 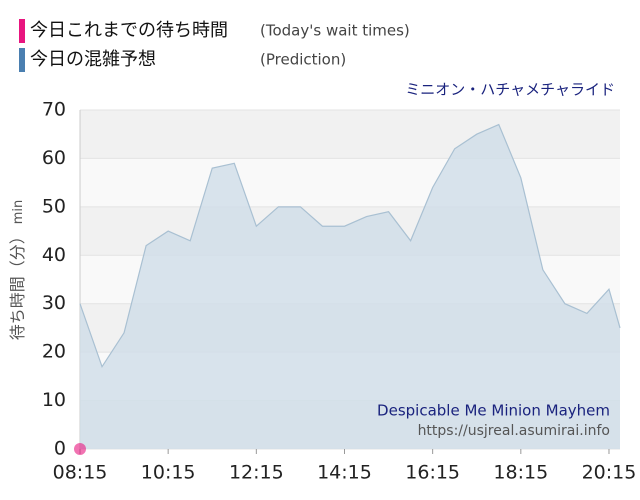 What do you see at coordinates (609, 473) in the screenshot?
I see `x-tick-label: 20:15` at bounding box center [609, 473].